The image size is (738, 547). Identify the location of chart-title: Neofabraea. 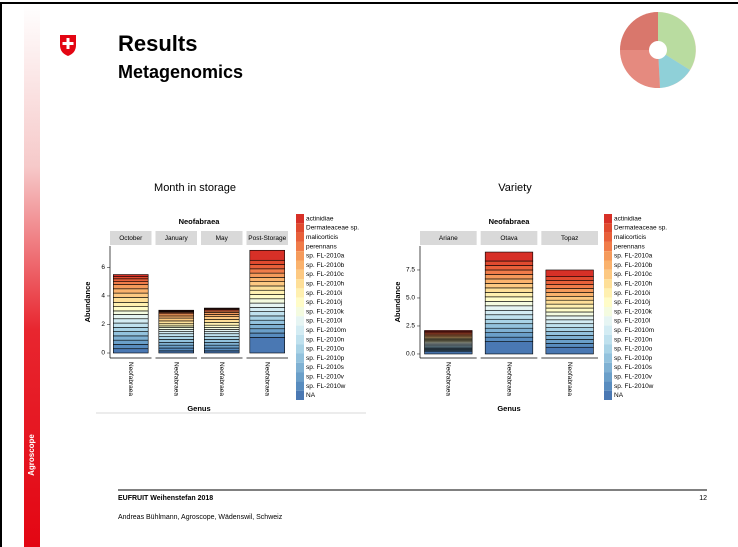
(510, 221).